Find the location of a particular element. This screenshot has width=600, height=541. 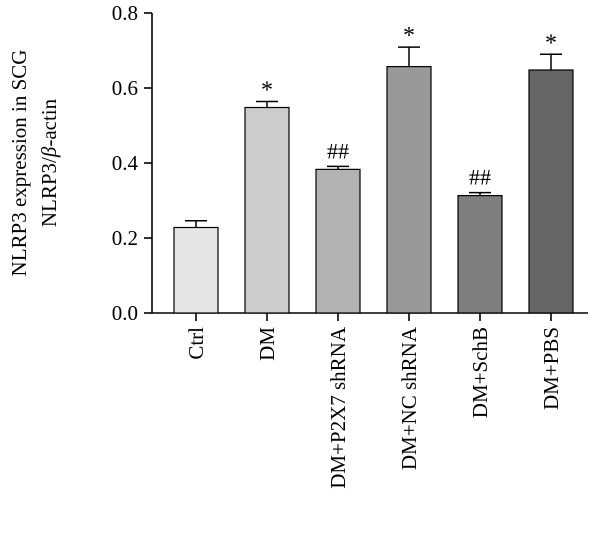

x-tick-label: DM+SchB is located at coordinates (480, 372).